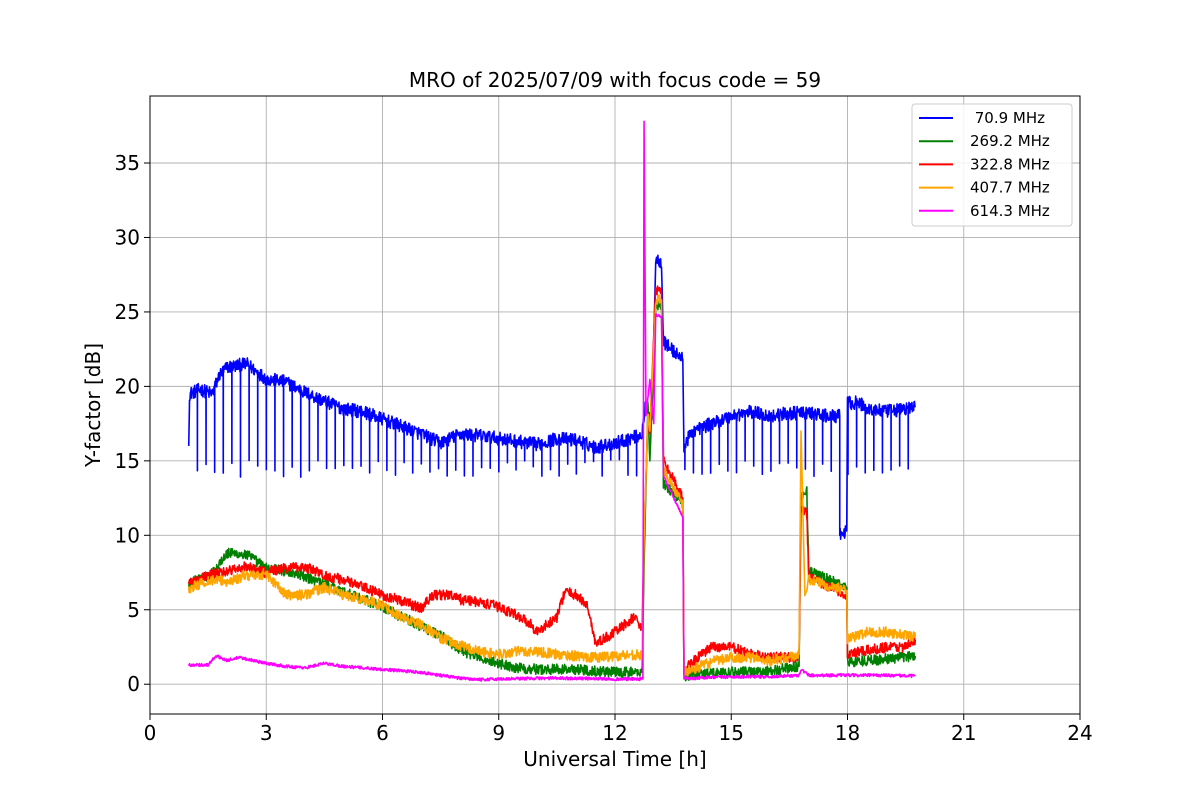 The height and width of the screenshot is (800, 1200). I want to click on x-tick-label: 3, so click(266, 733).